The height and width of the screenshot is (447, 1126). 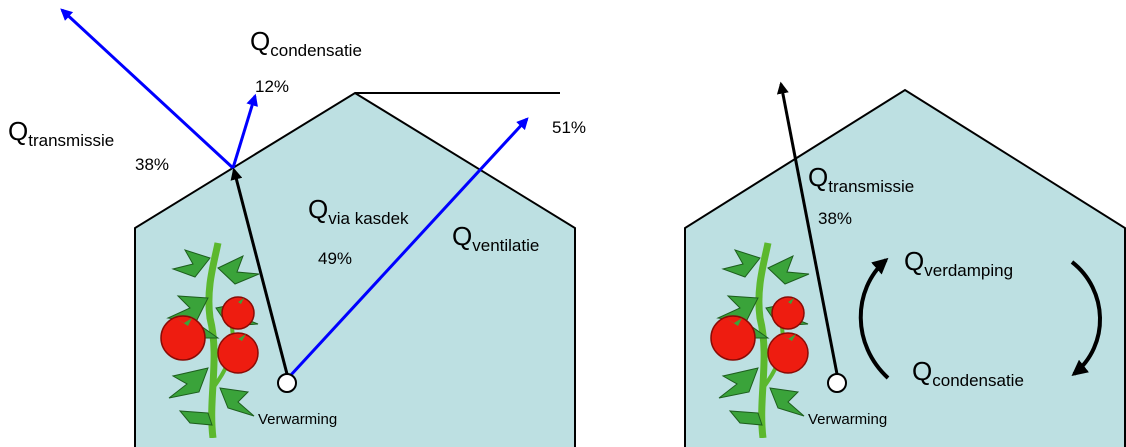 I want to click on label: Qventilatie, so click(x=495, y=238).